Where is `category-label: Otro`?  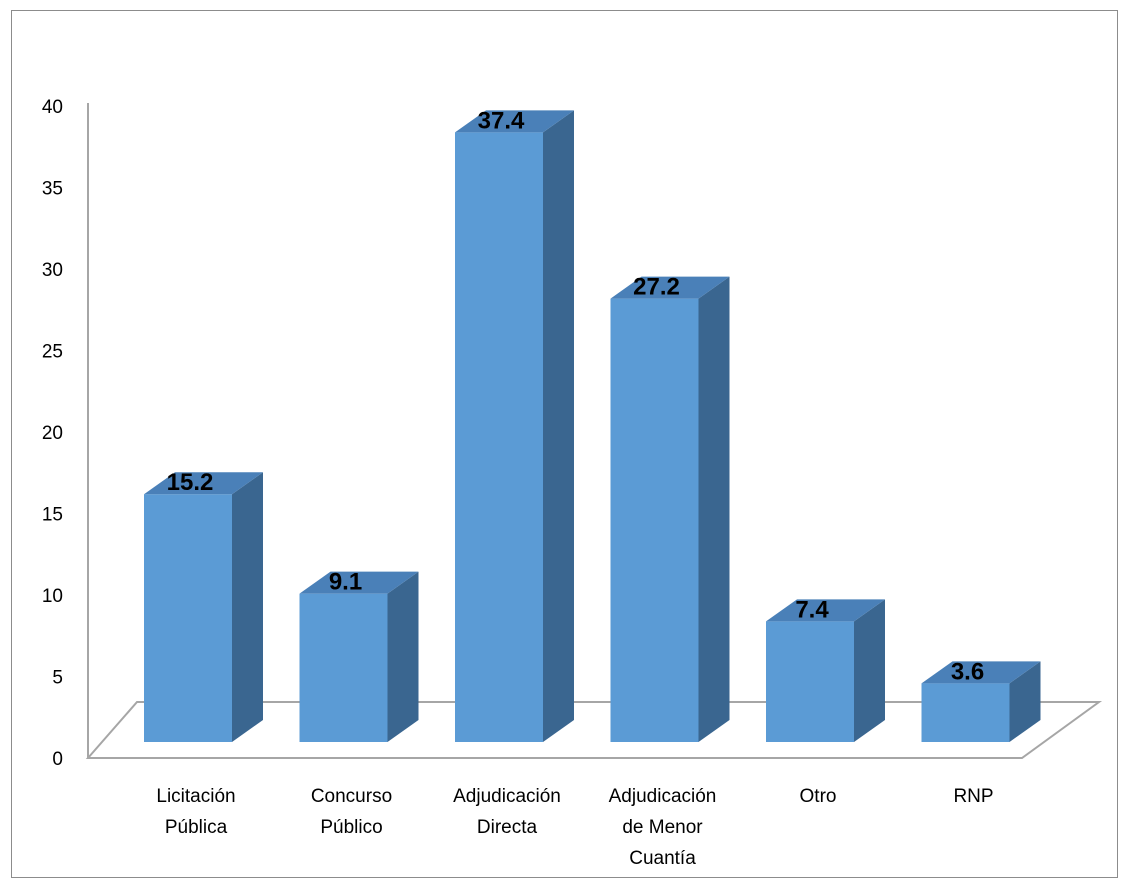
category-label: Otro is located at coordinates (818, 796).